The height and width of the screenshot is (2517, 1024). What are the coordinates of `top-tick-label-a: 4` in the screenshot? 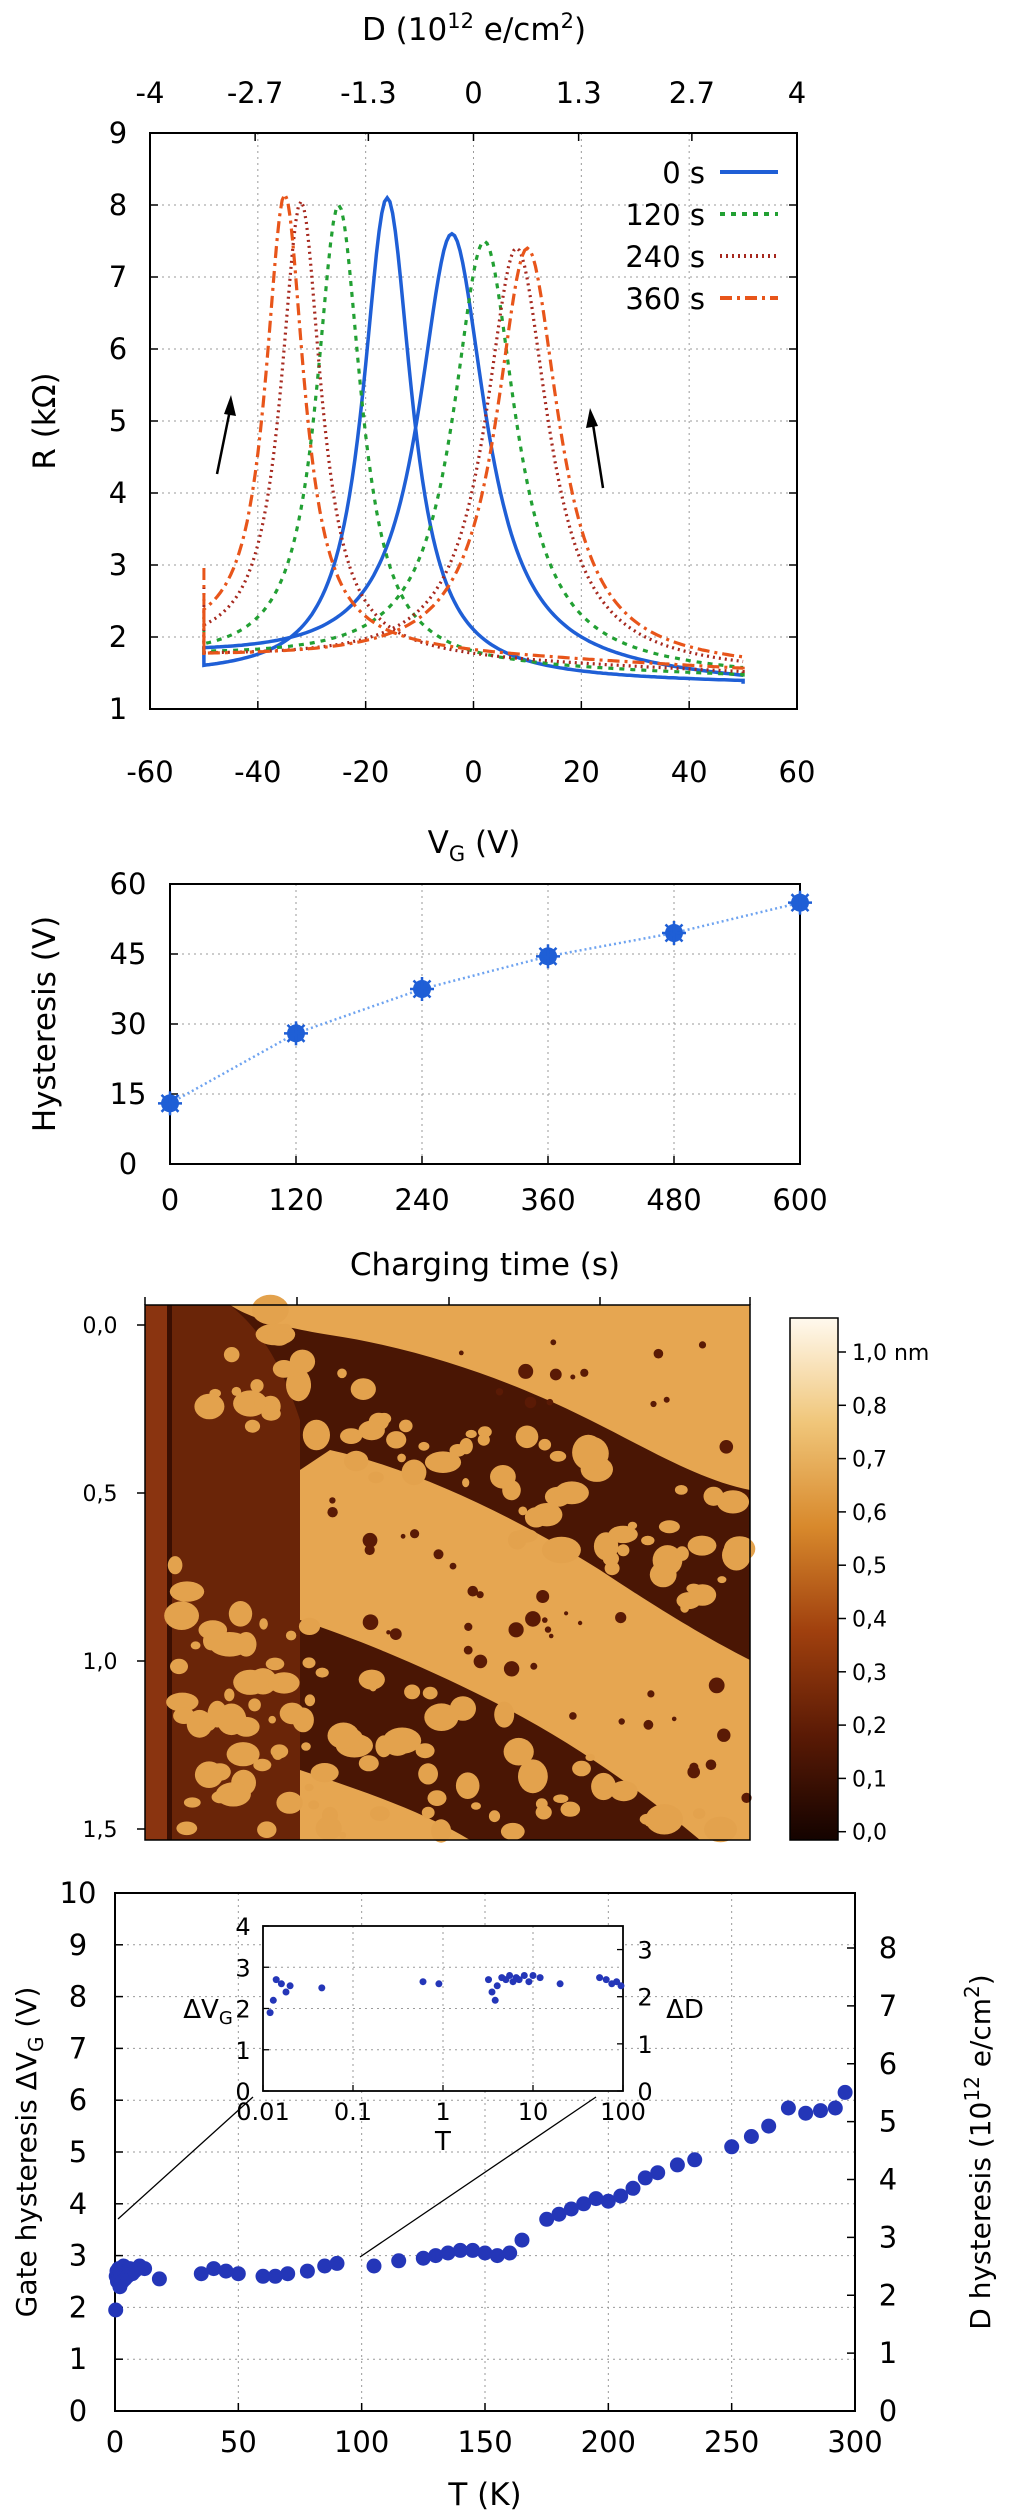 It's located at (797, 93).